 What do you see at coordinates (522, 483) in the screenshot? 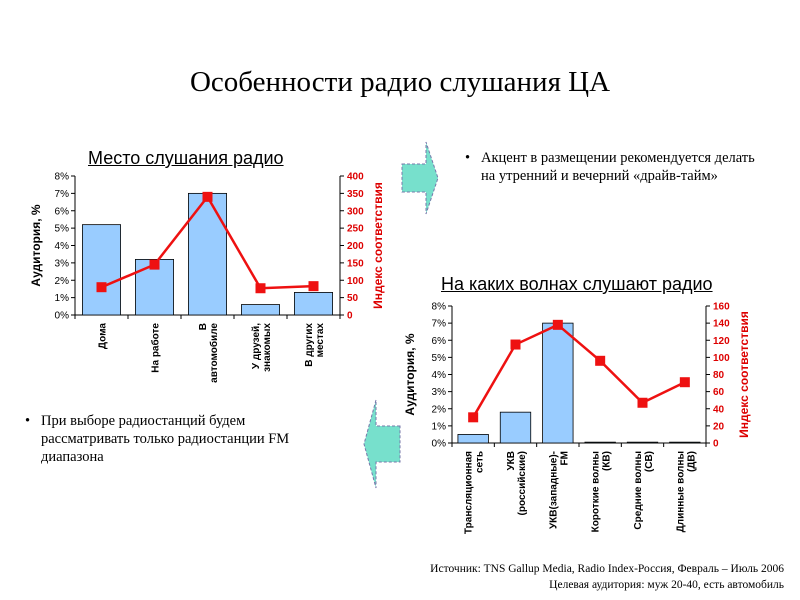
I see `x-category-label-line: (российские)` at bounding box center [522, 483].